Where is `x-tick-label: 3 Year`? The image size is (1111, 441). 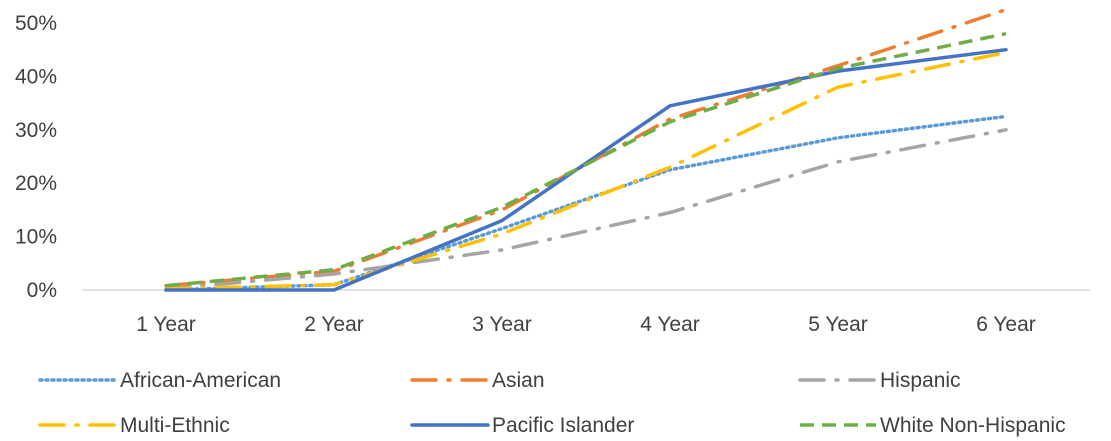 x-tick-label: 3 Year is located at coordinates (502, 324).